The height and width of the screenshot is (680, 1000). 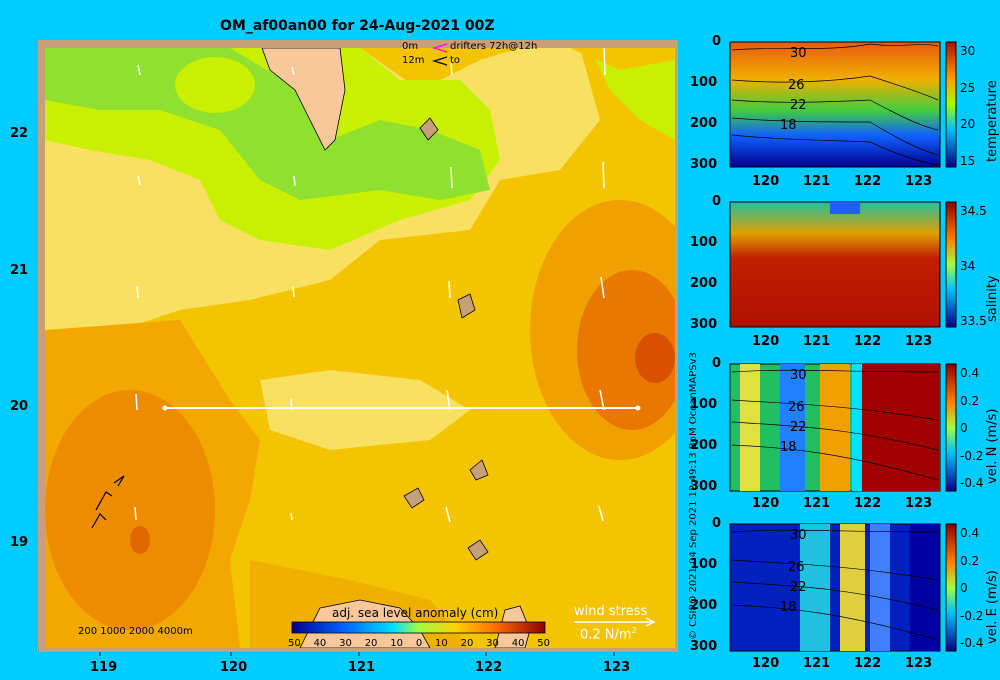 I want to click on x-tick: 119, so click(x=104, y=667).